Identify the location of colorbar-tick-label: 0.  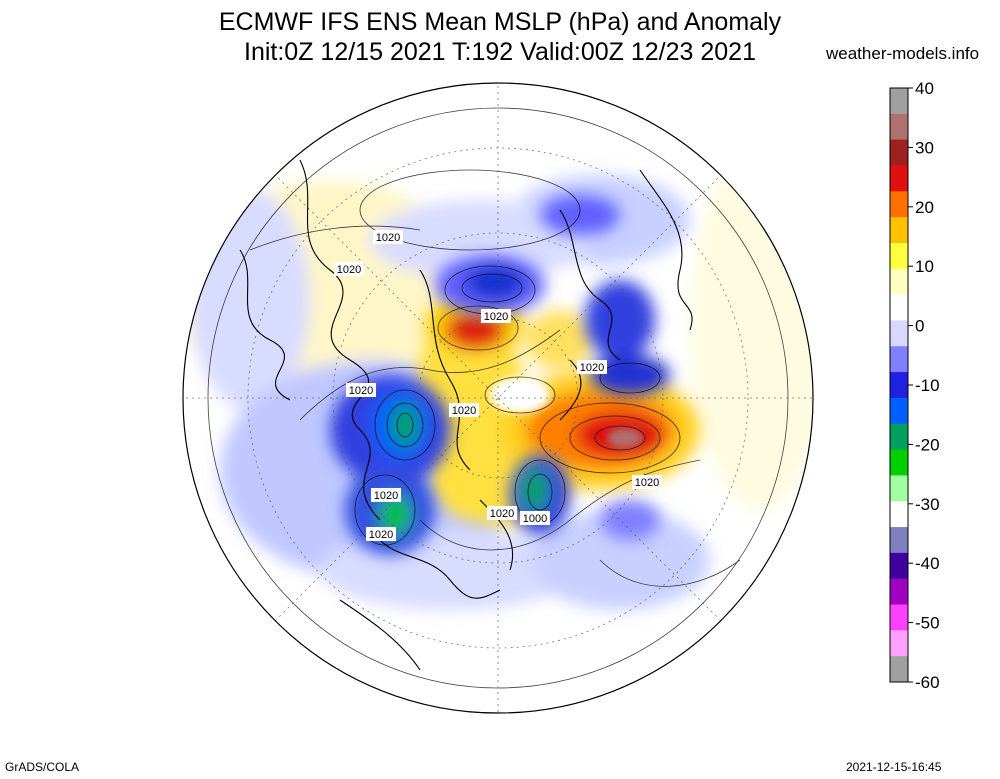
(919, 326).